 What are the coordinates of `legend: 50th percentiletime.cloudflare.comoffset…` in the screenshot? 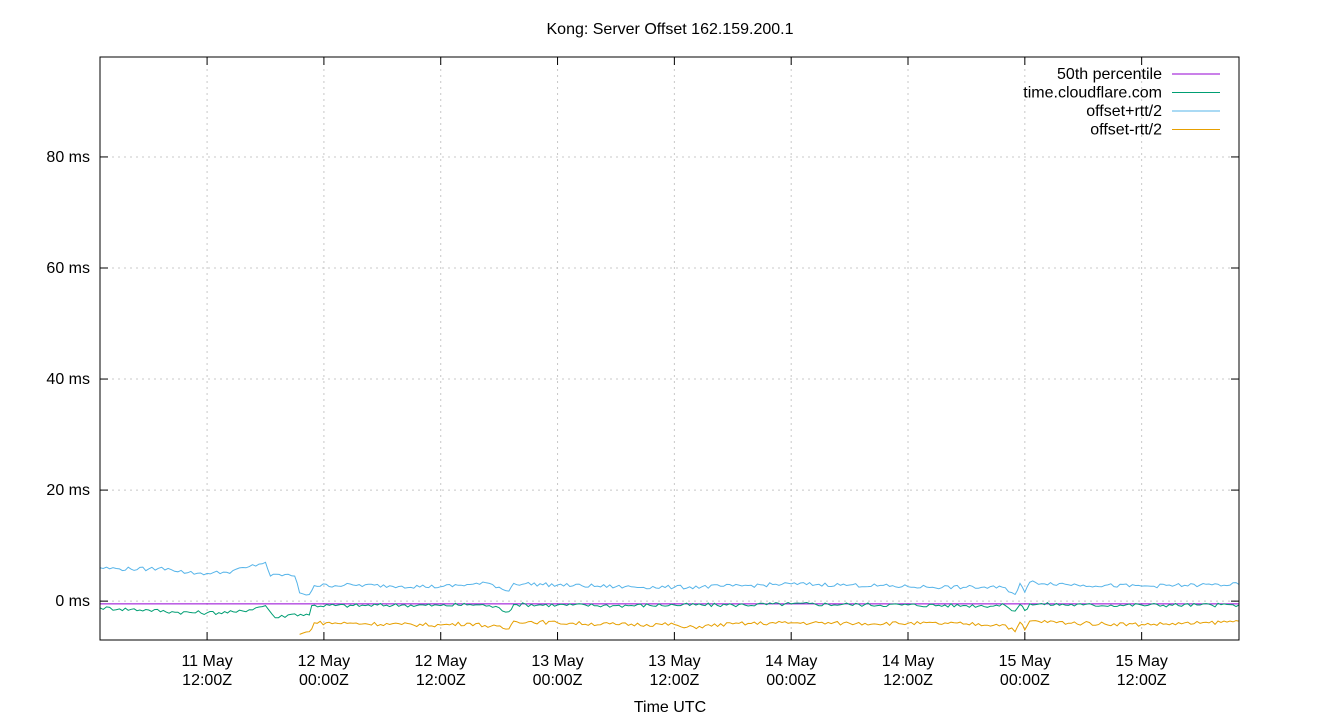 It's located at (1121, 102).